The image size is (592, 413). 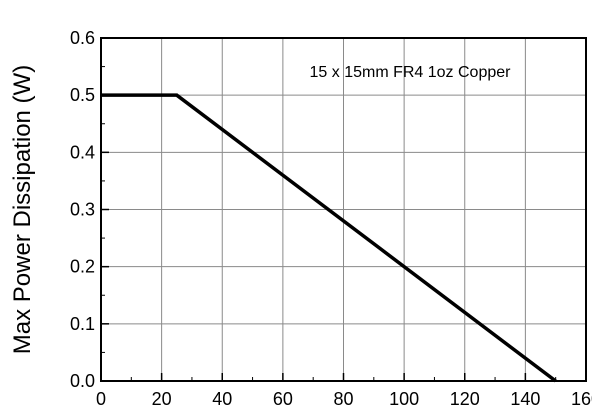 I want to click on x-tick-labels: 0 20 40 60 80 100 120 140 160, so click(x=344, y=399).